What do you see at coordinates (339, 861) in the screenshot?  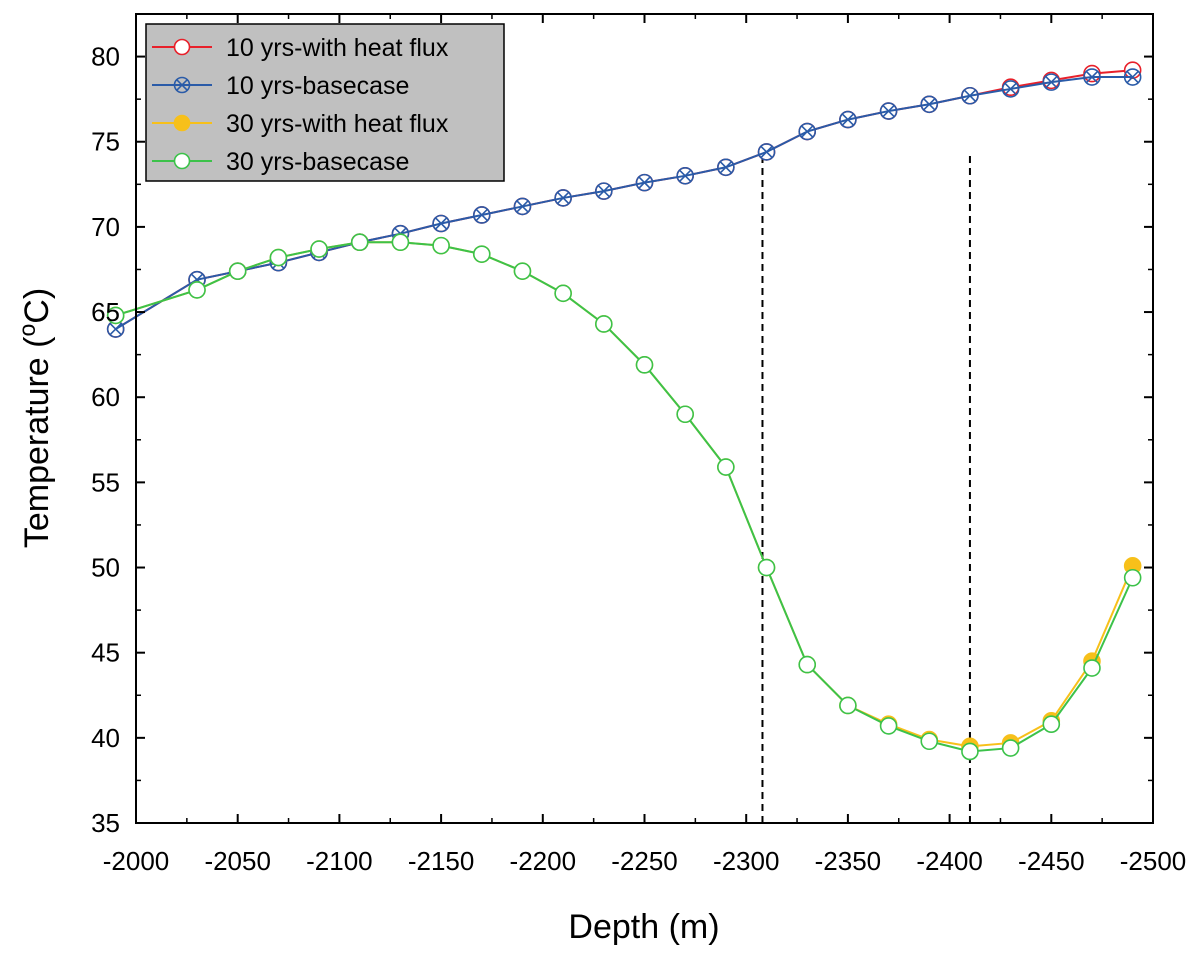 I see `x-tick-label: -2100` at bounding box center [339, 861].